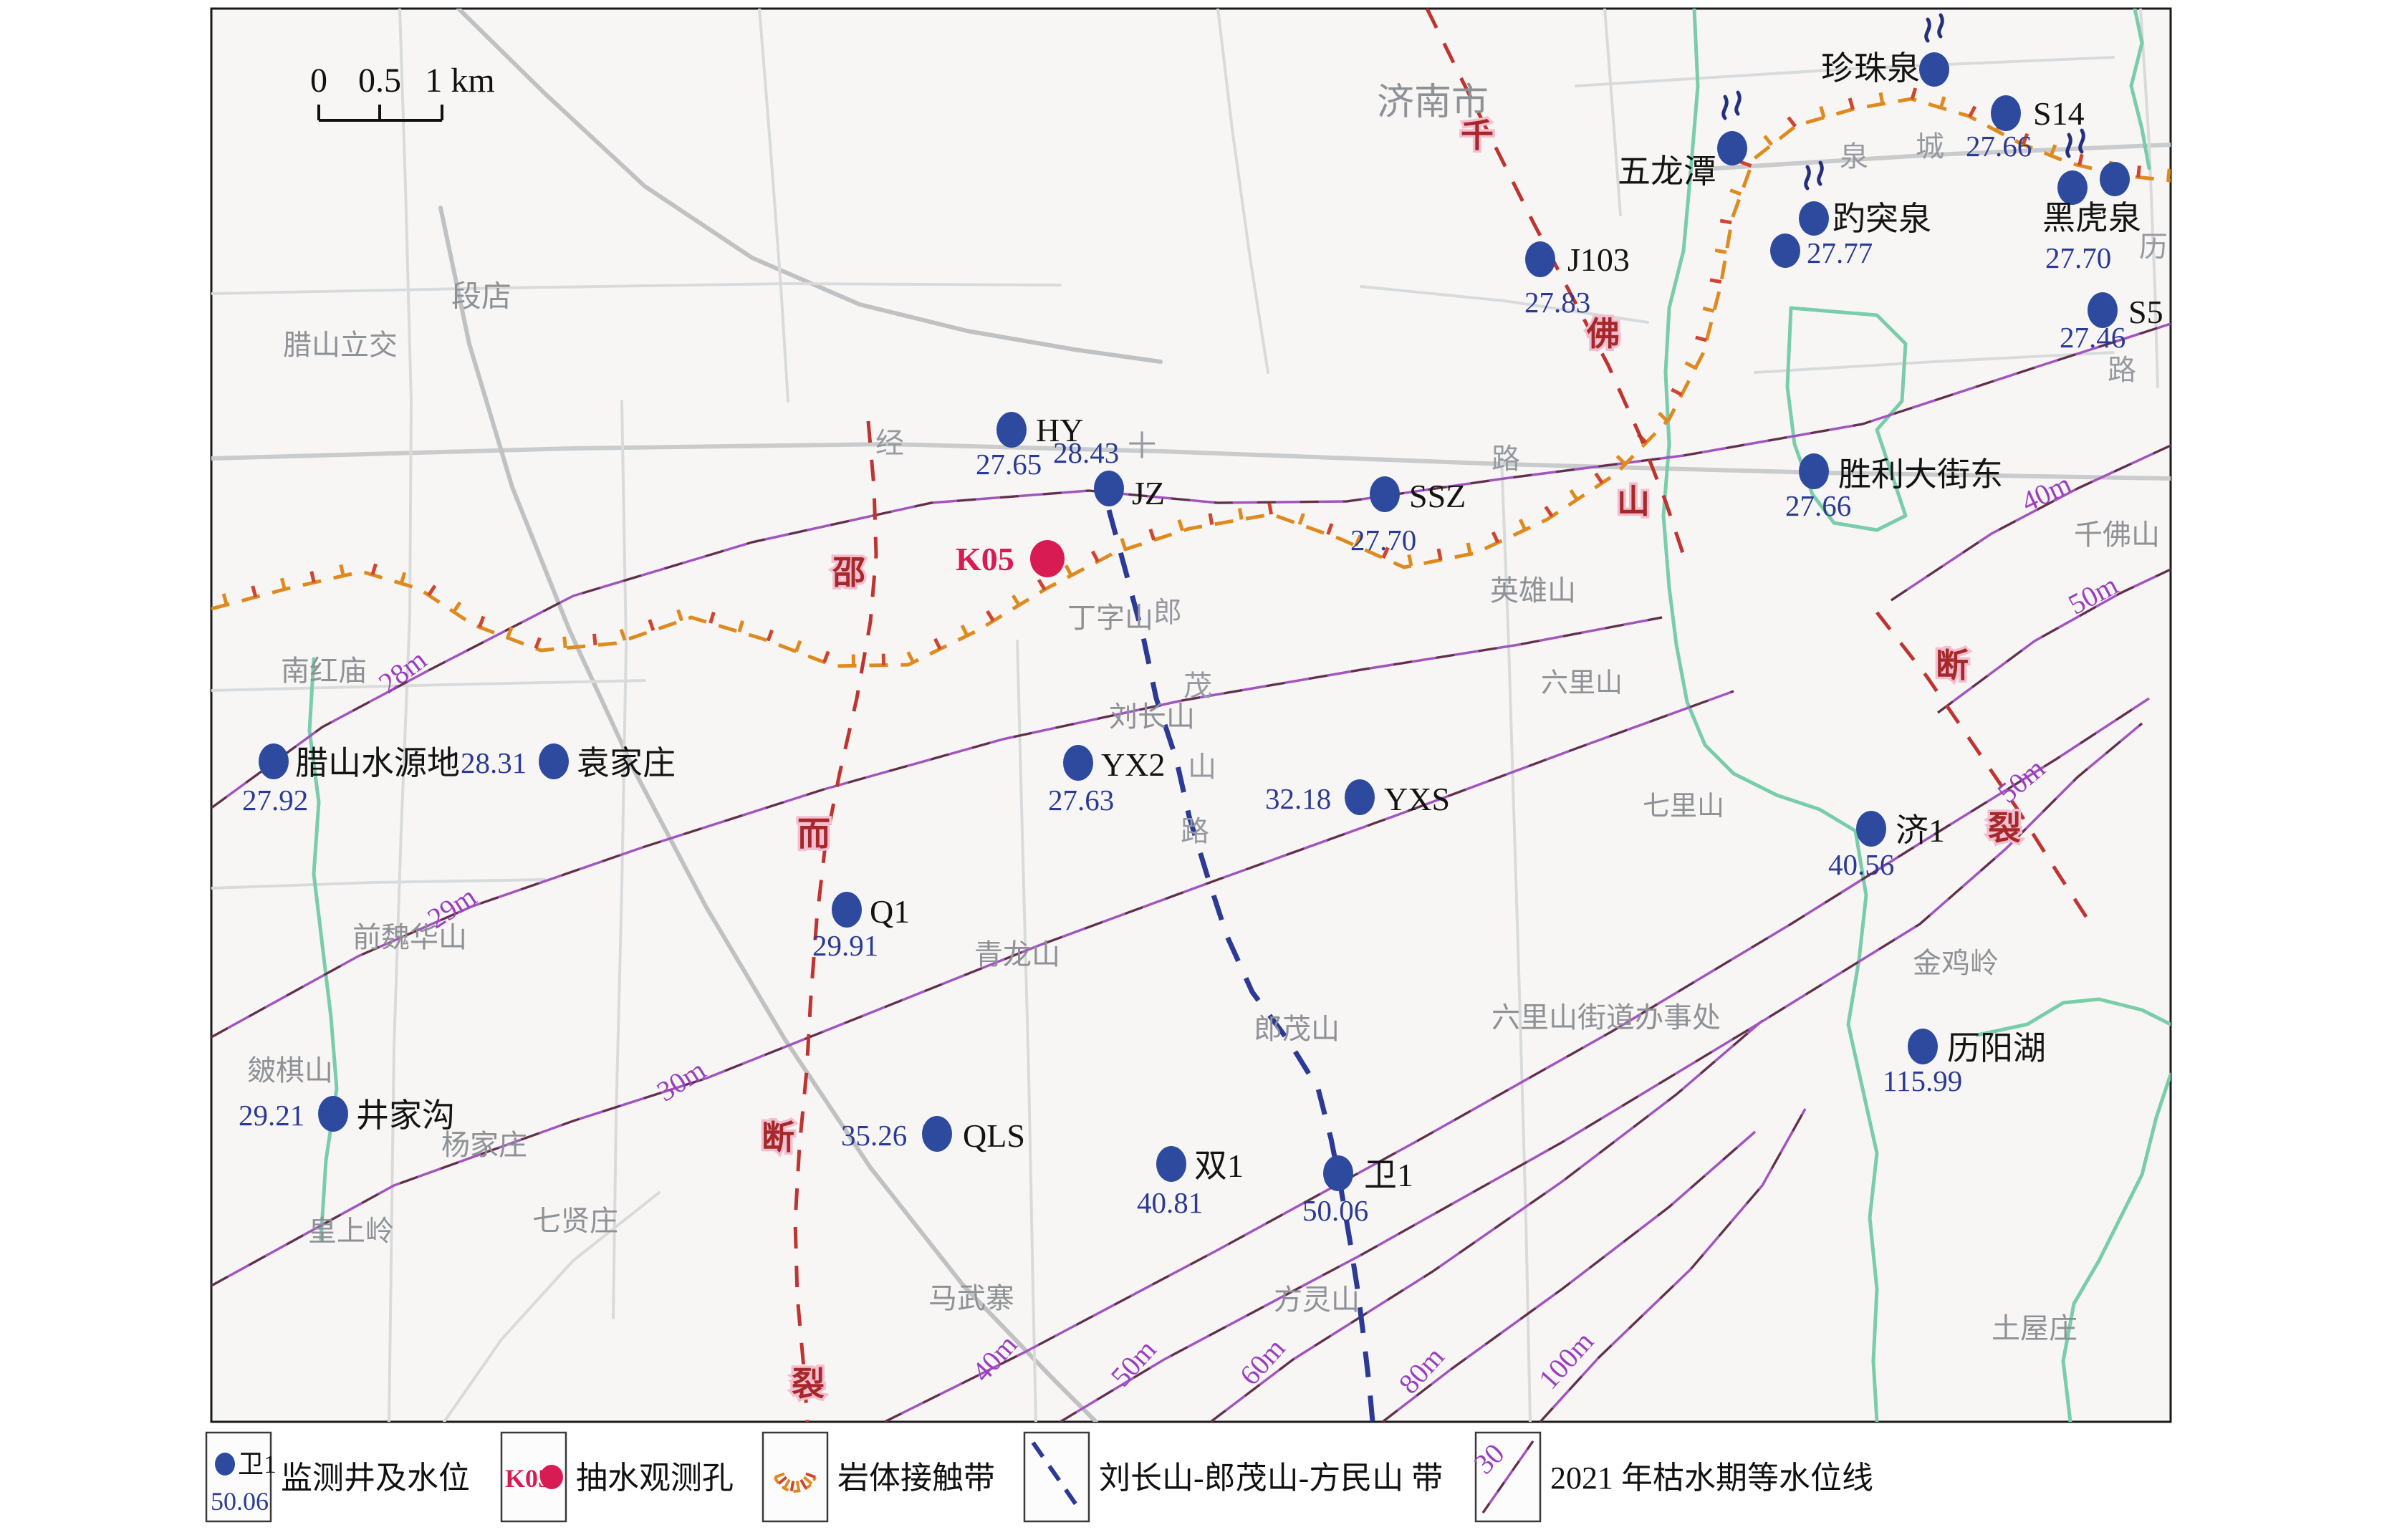  What do you see at coordinates (1478, 135) in the screenshot?
I see `fault-char: 千` at bounding box center [1478, 135].